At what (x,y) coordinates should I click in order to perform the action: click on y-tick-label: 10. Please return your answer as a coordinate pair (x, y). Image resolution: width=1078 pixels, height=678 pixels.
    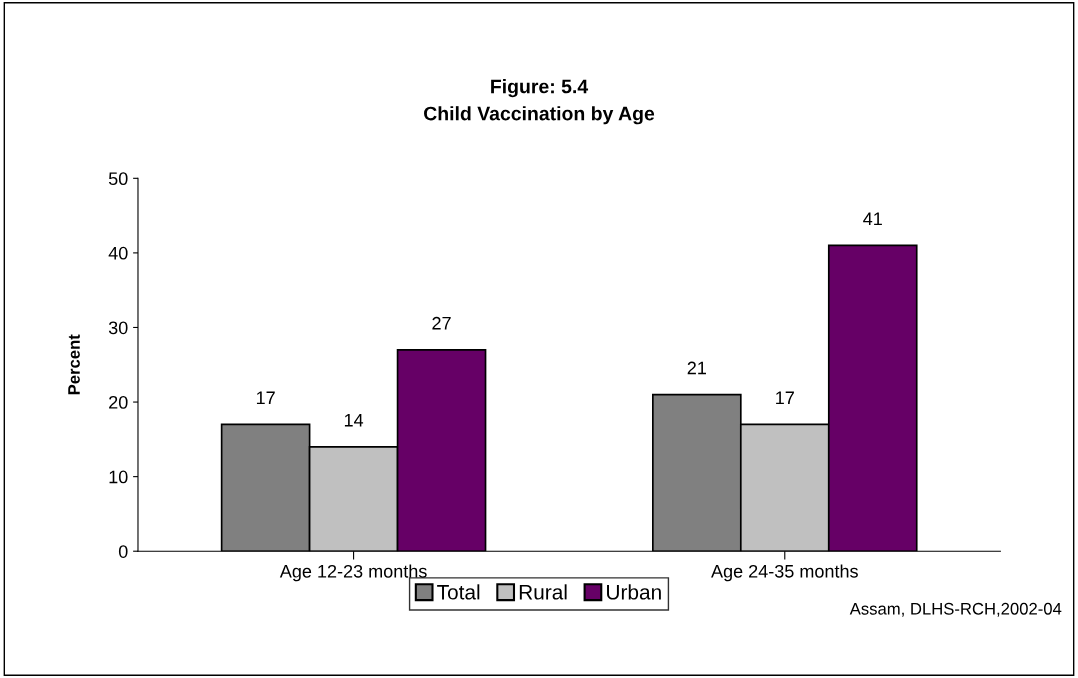
    Looking at the image, I should click on (118, 477).